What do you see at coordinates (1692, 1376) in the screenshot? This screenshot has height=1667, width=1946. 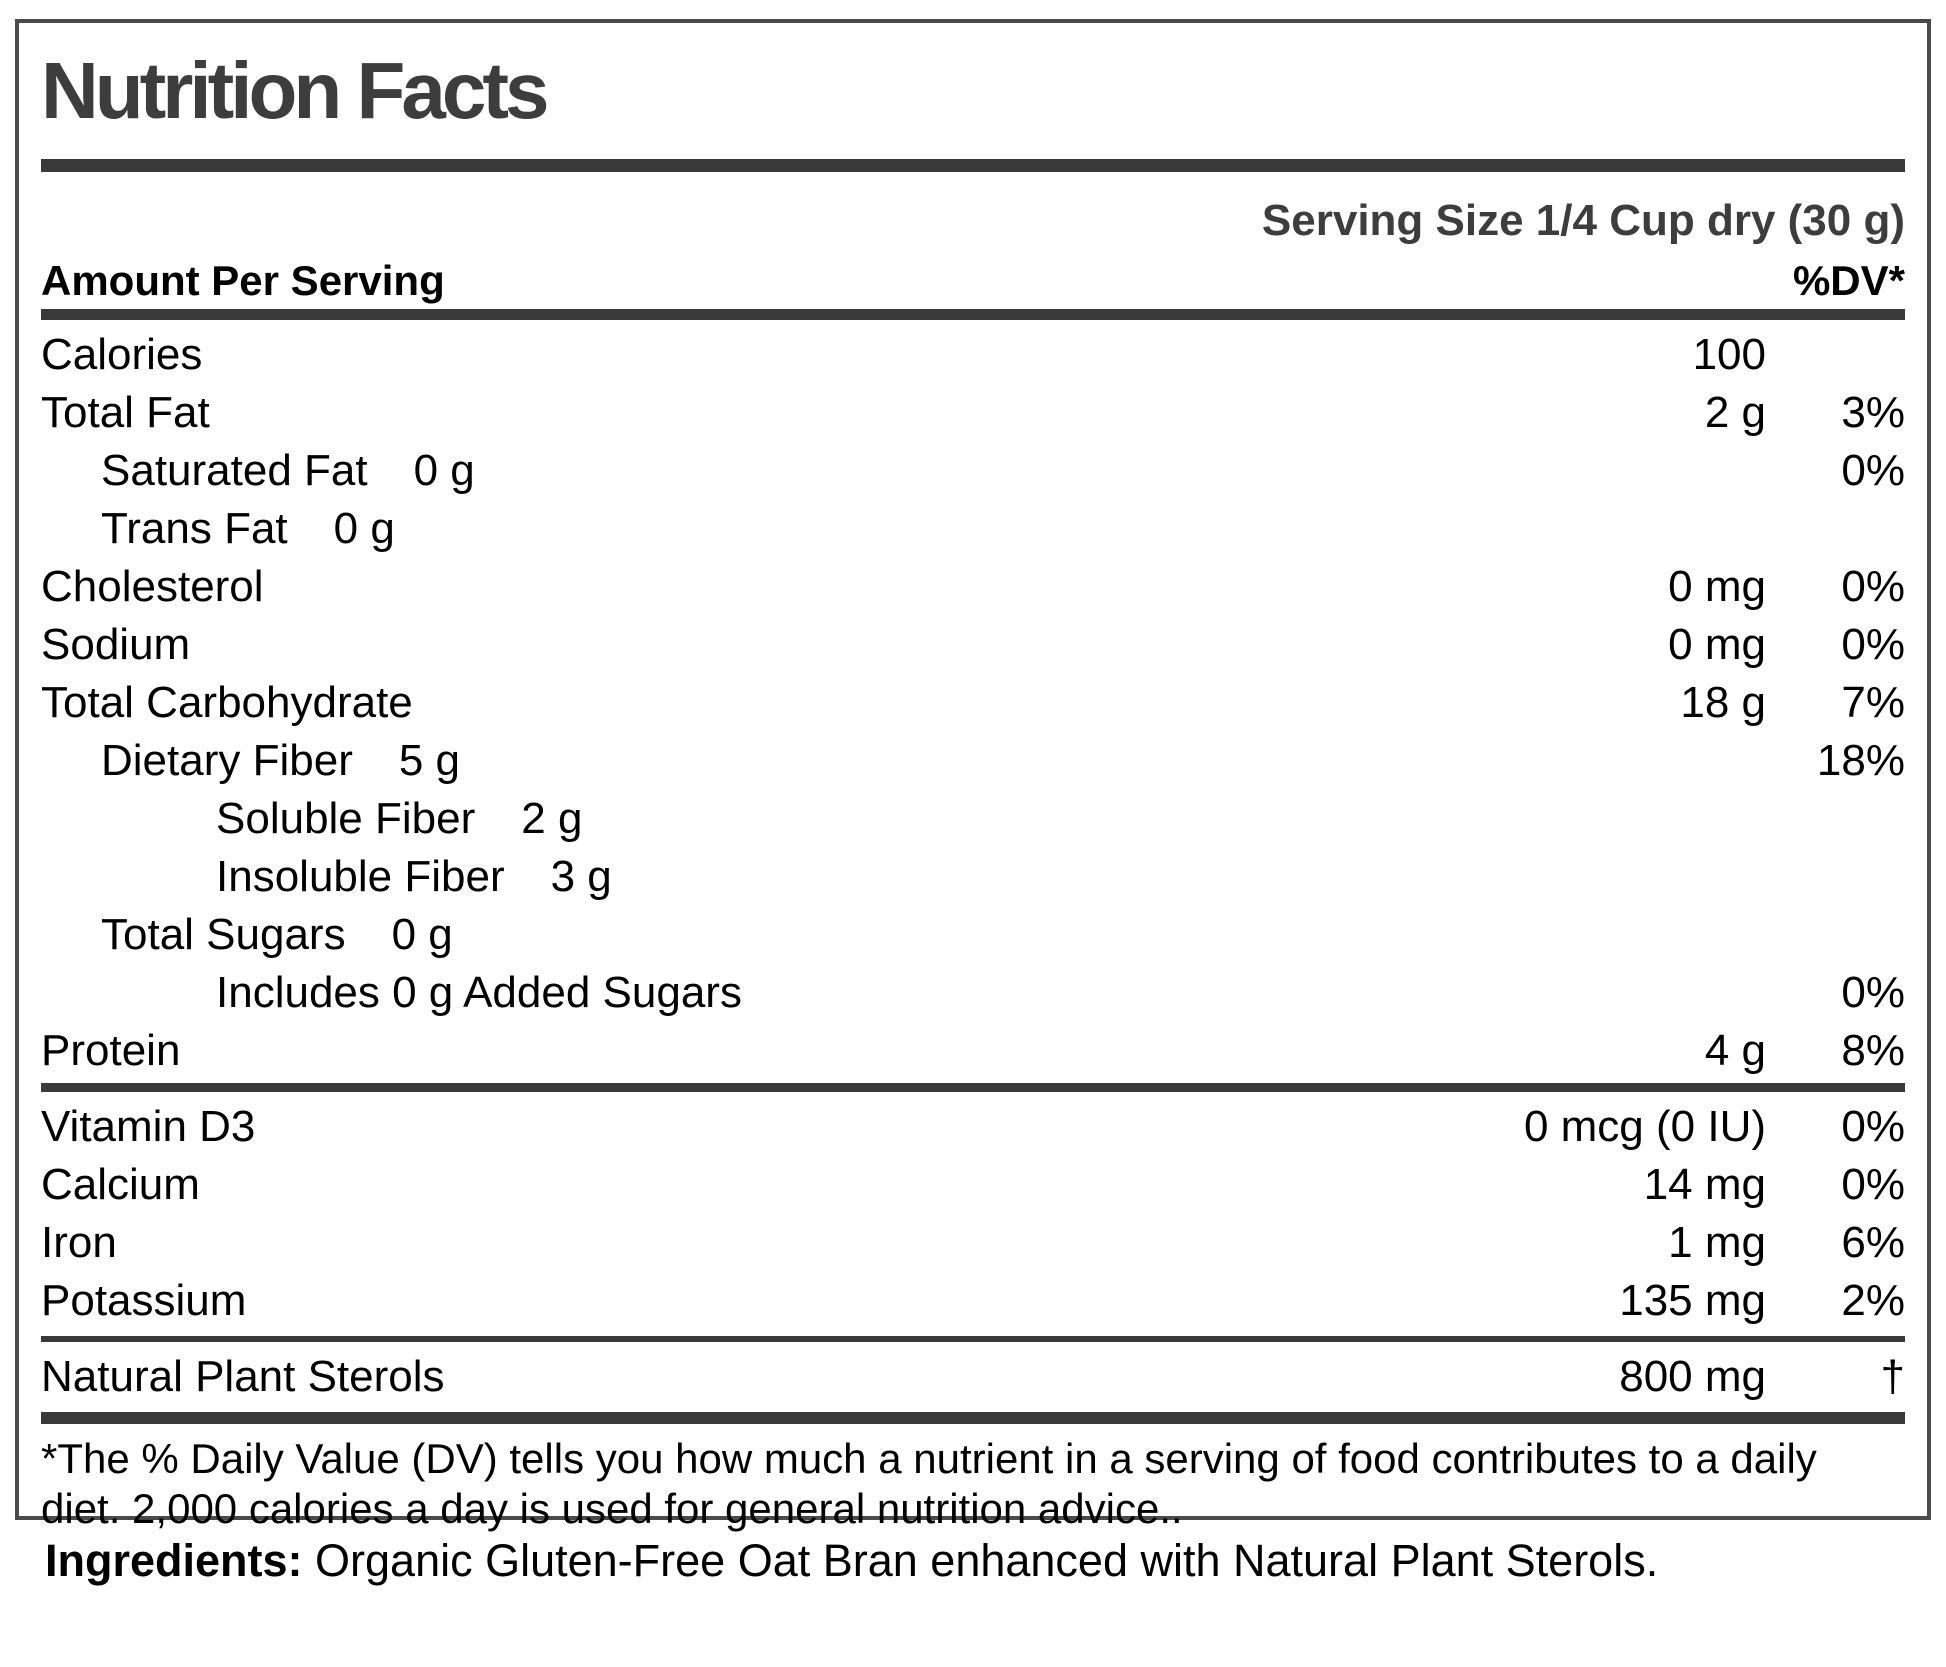 I see `nutrient-amount: 800 mg` at bounding box center [1692, 1376].